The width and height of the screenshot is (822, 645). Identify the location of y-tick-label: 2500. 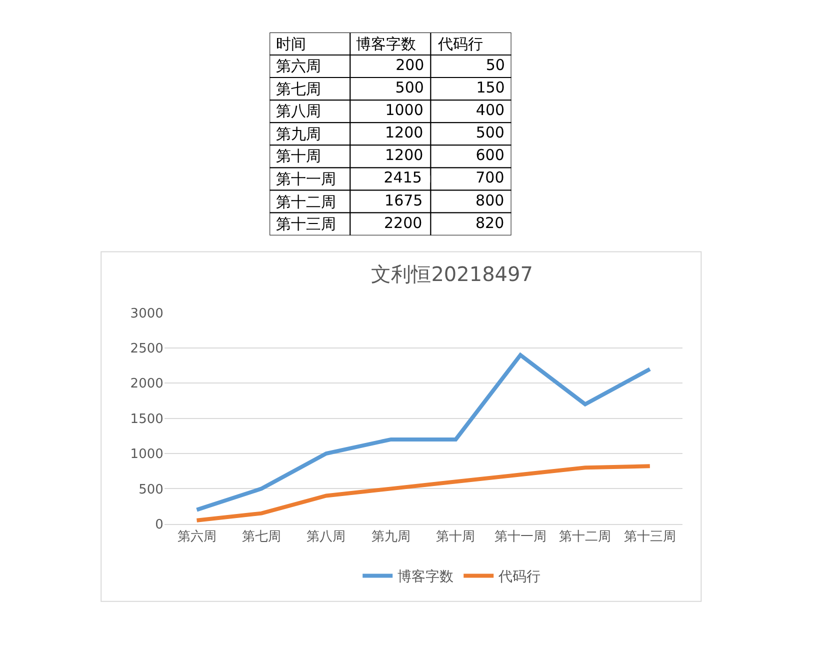
(147, 349).